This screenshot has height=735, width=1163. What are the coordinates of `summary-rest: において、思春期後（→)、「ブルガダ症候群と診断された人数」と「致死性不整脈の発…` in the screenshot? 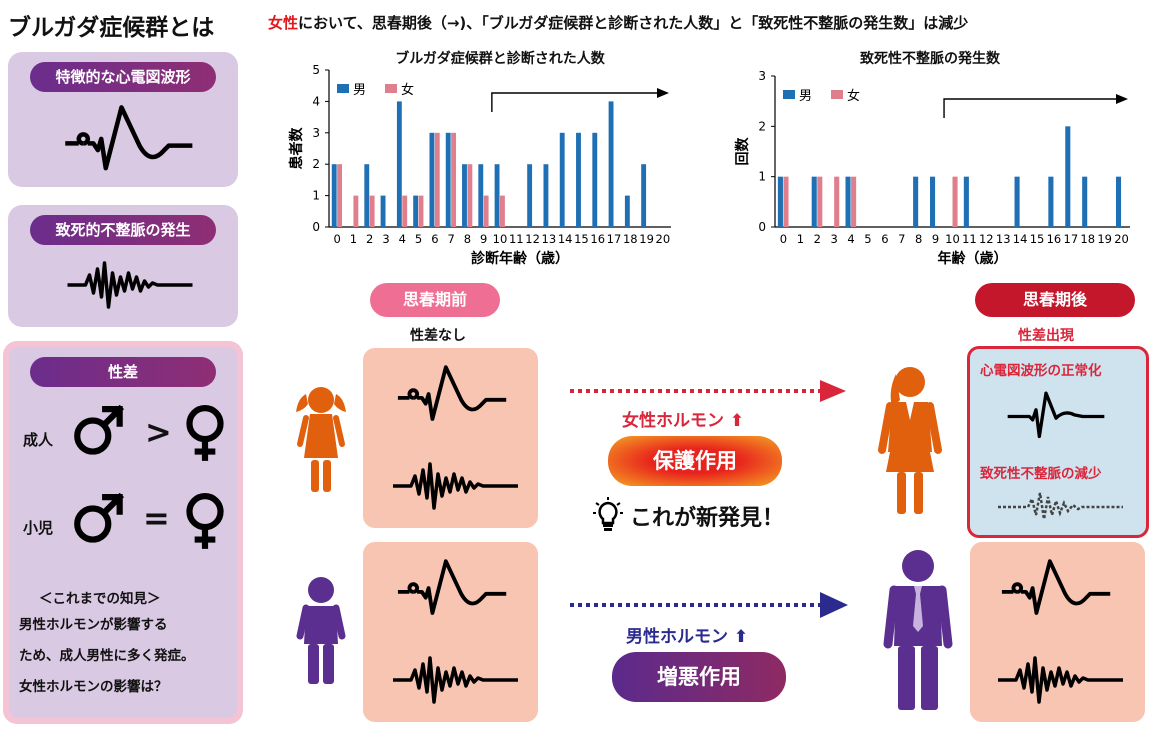 It's located at (633, 23).